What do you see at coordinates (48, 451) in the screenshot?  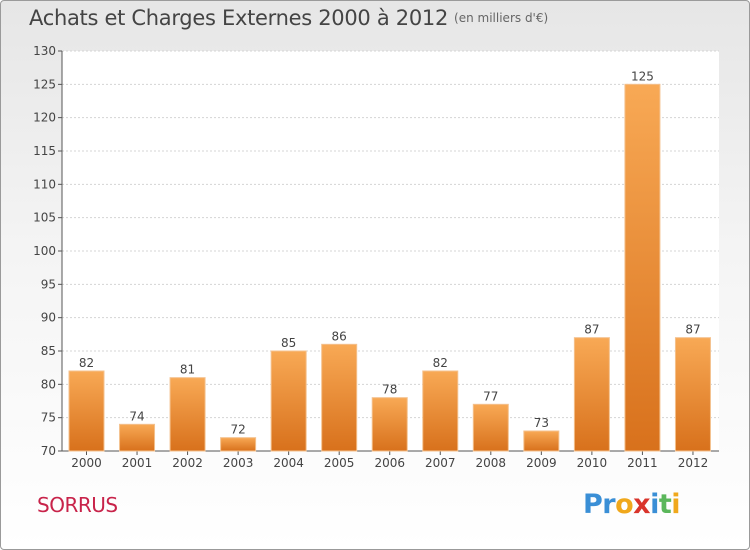 I see `y-tick-label: 70` at bounding box center [48, 451].